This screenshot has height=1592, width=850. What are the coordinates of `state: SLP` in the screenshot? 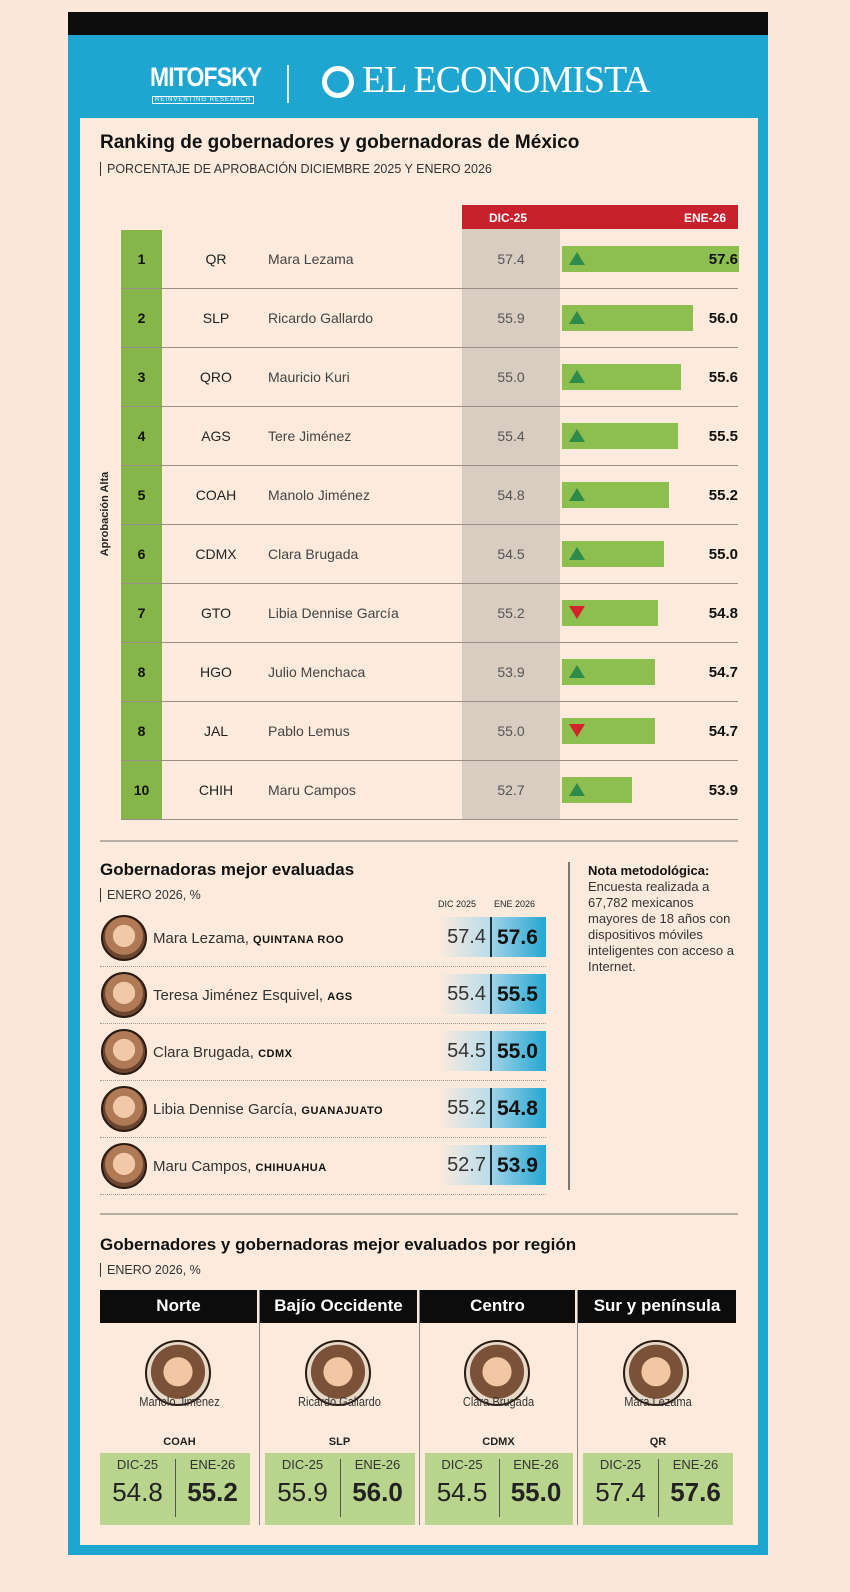 It's located at (339, 1442).